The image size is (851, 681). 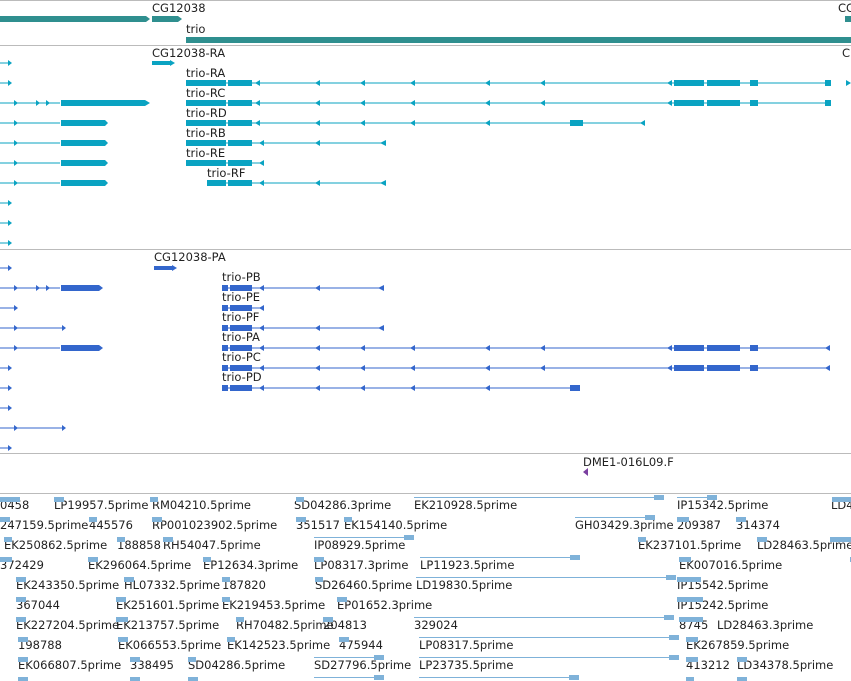 I want to click on transcript-trio-re, so click(x=225, y=163).